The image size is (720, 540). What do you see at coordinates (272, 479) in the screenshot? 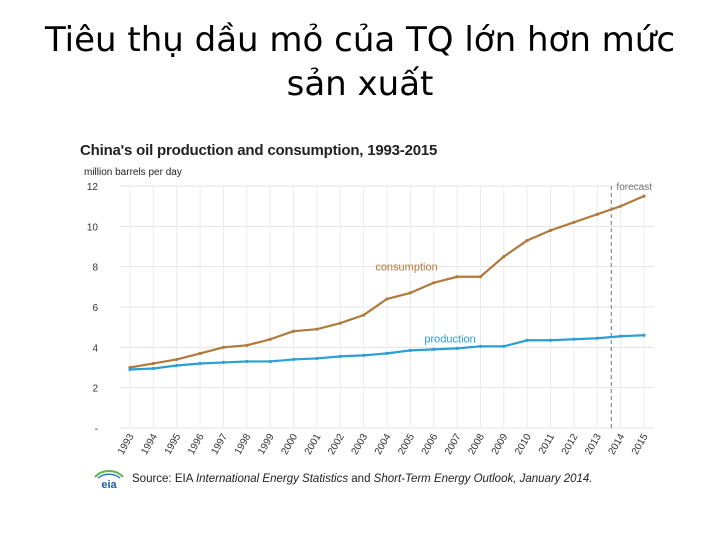
I see `source-italic-1: International Energy Statistics` at bounding box center [272, 479].